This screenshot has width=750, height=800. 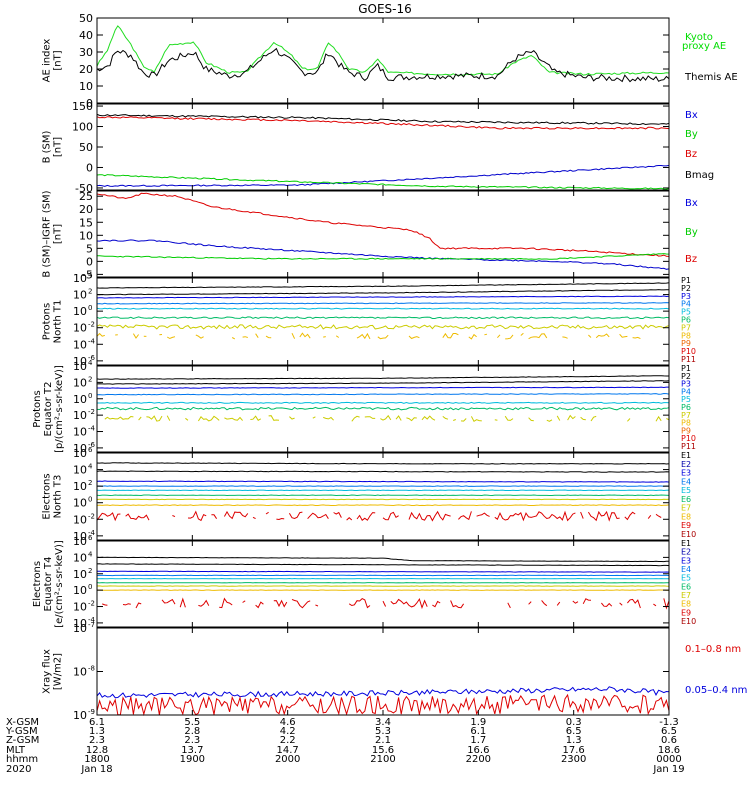 I want to click on footer-value: 16.6, so click(x=478, y=750).